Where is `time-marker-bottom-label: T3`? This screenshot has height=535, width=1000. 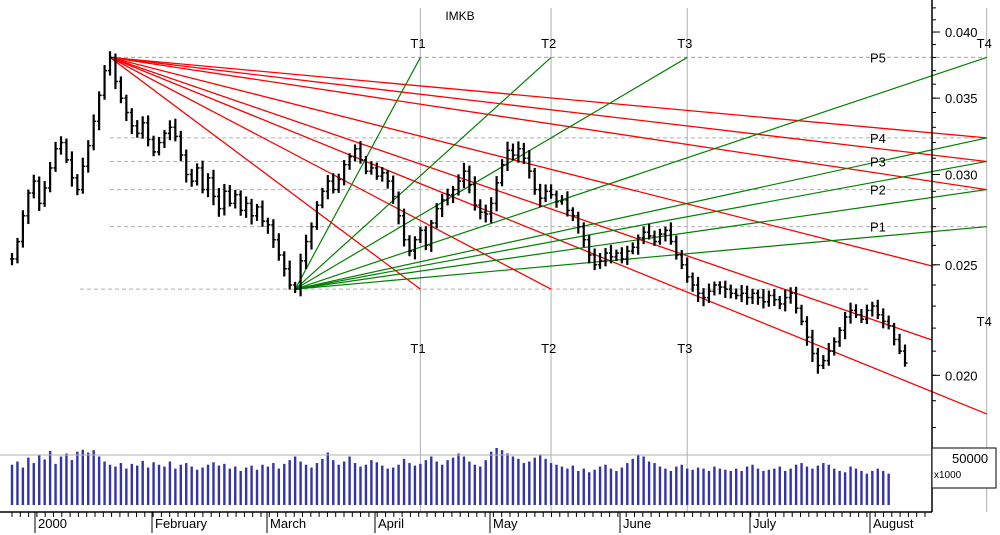 time-marker-bottom-label: T3 is located at coordinates (684, 348).